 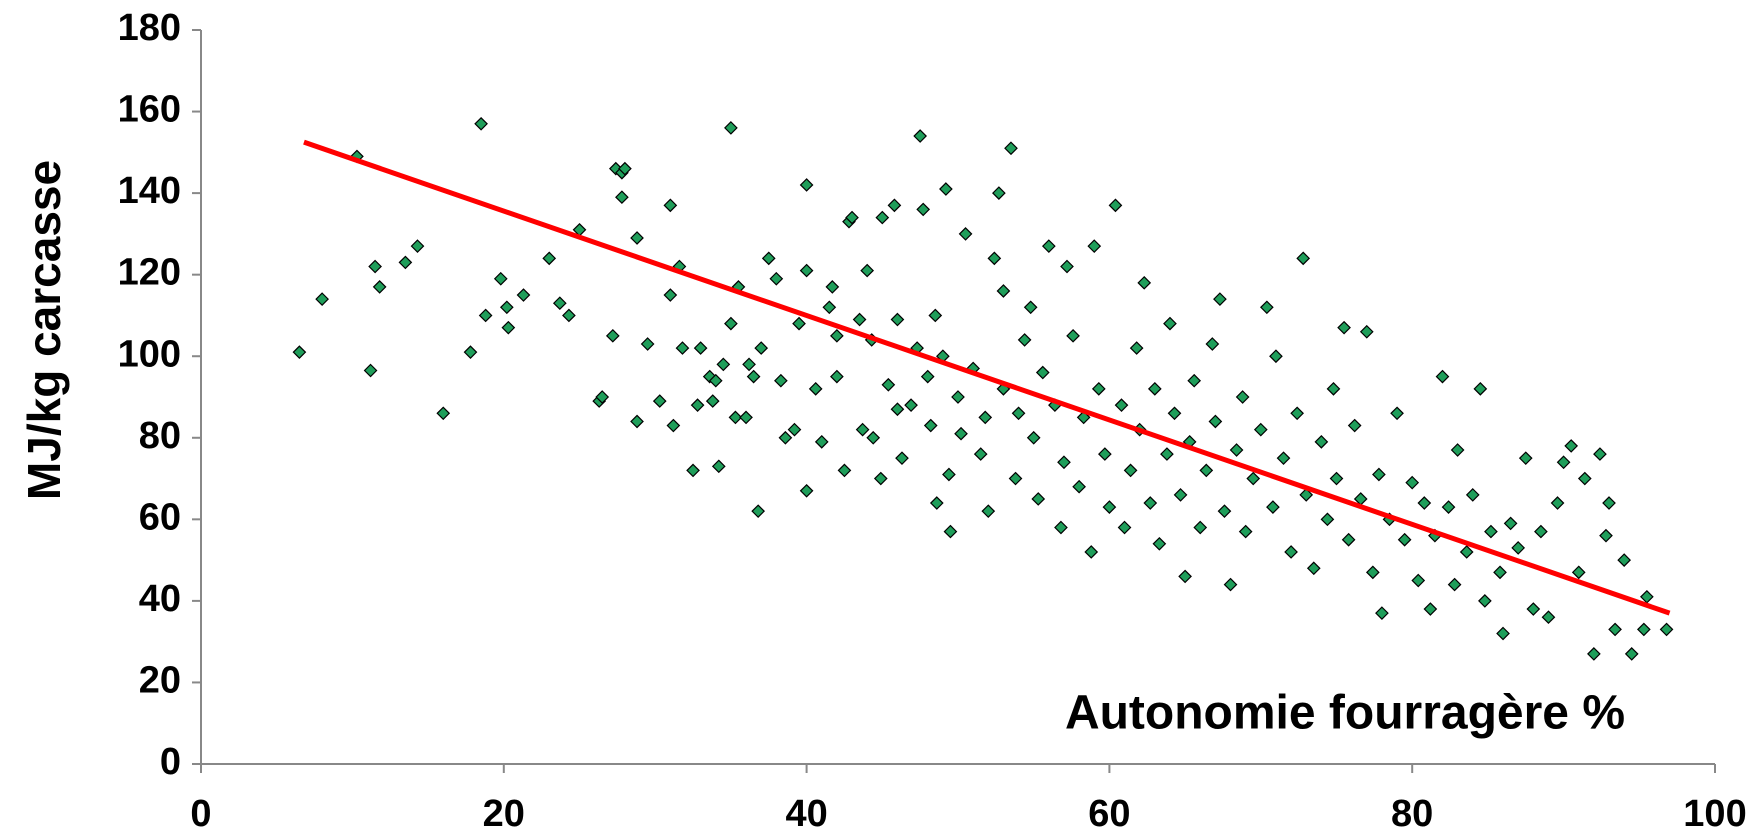 I want to click on y-tick-label: 100, so click(x=149, y=354).